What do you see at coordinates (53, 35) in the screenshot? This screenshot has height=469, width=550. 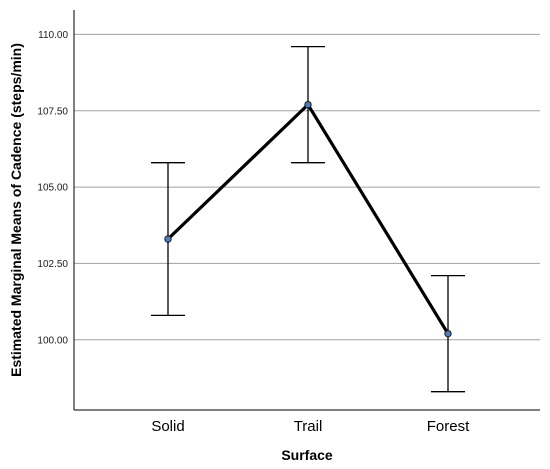 I see `y-tick-label: 110.00` at bounding box center [53, 35].